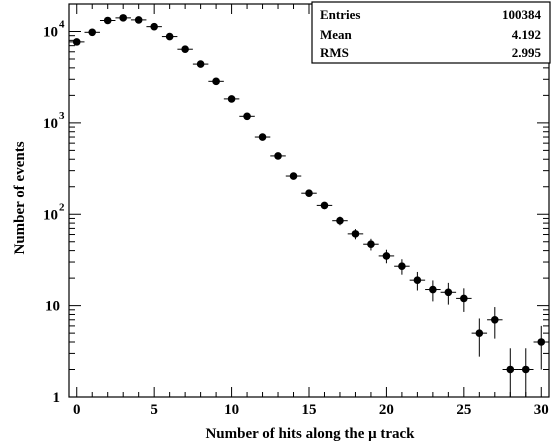 Image resolution: width=552 pixels, height=445 pixels. What do you see at coordinates (310, 434) in the screenshot?
I see `x-axis-title: Number of hits along the μ track` at bounding box center [310, 434].